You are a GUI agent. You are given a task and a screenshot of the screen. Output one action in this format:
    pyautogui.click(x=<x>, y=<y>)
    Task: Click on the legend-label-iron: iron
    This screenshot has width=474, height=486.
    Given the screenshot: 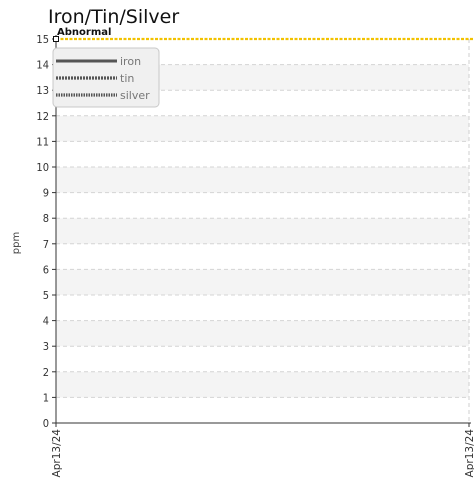 What is the action you would take?
    pyautogui.click(x=130, y=61)
    